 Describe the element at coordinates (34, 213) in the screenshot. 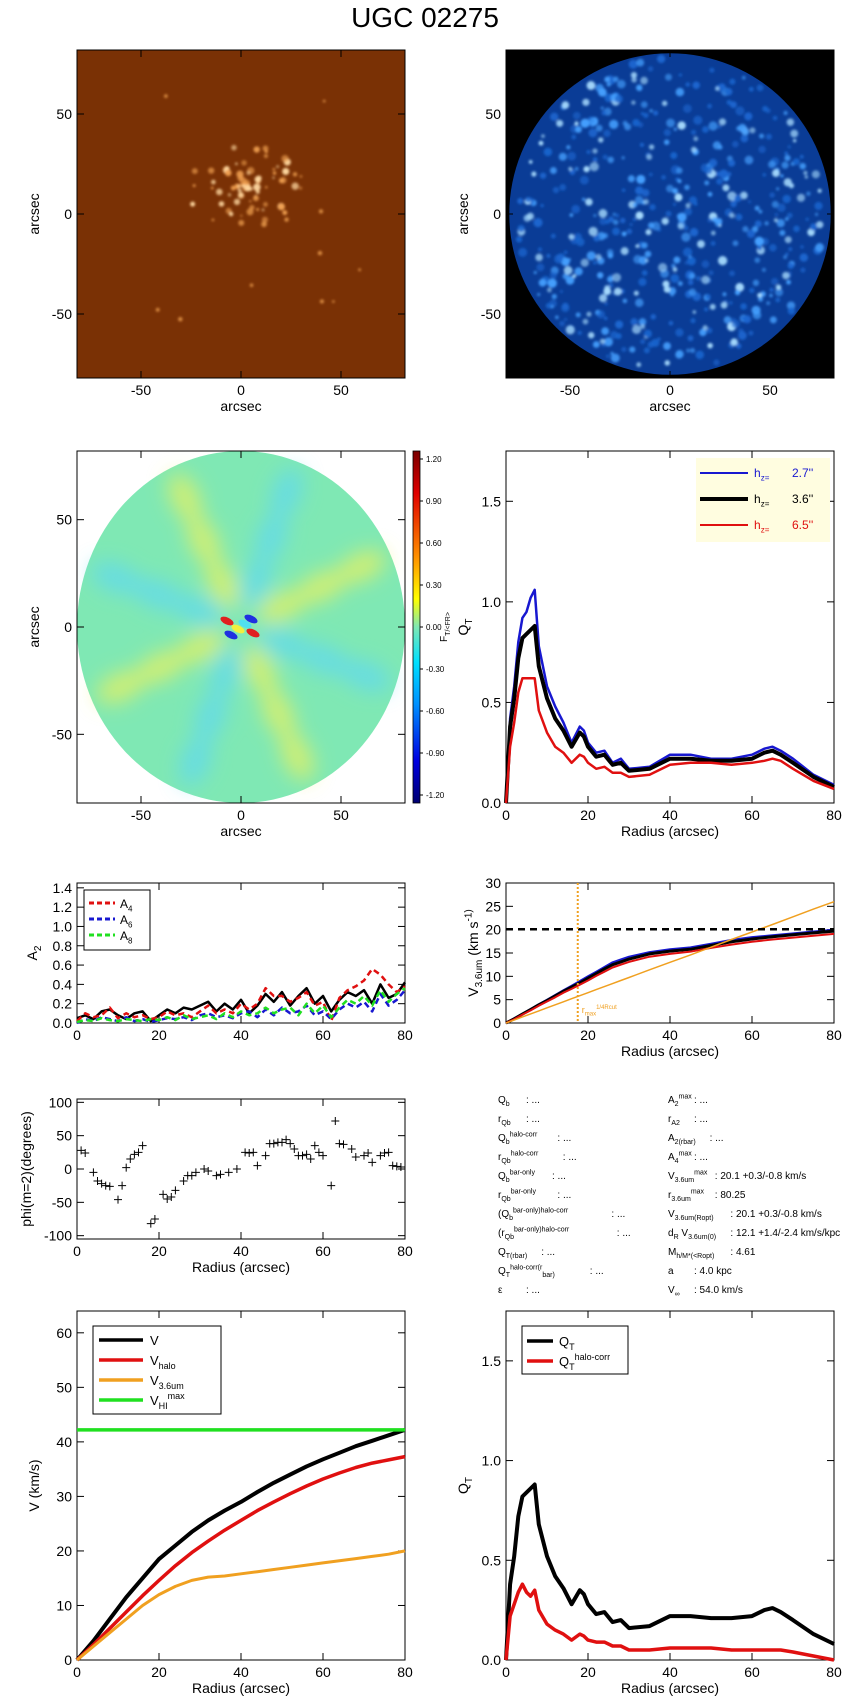

I see `y-axis-label: arcsec` at that location.